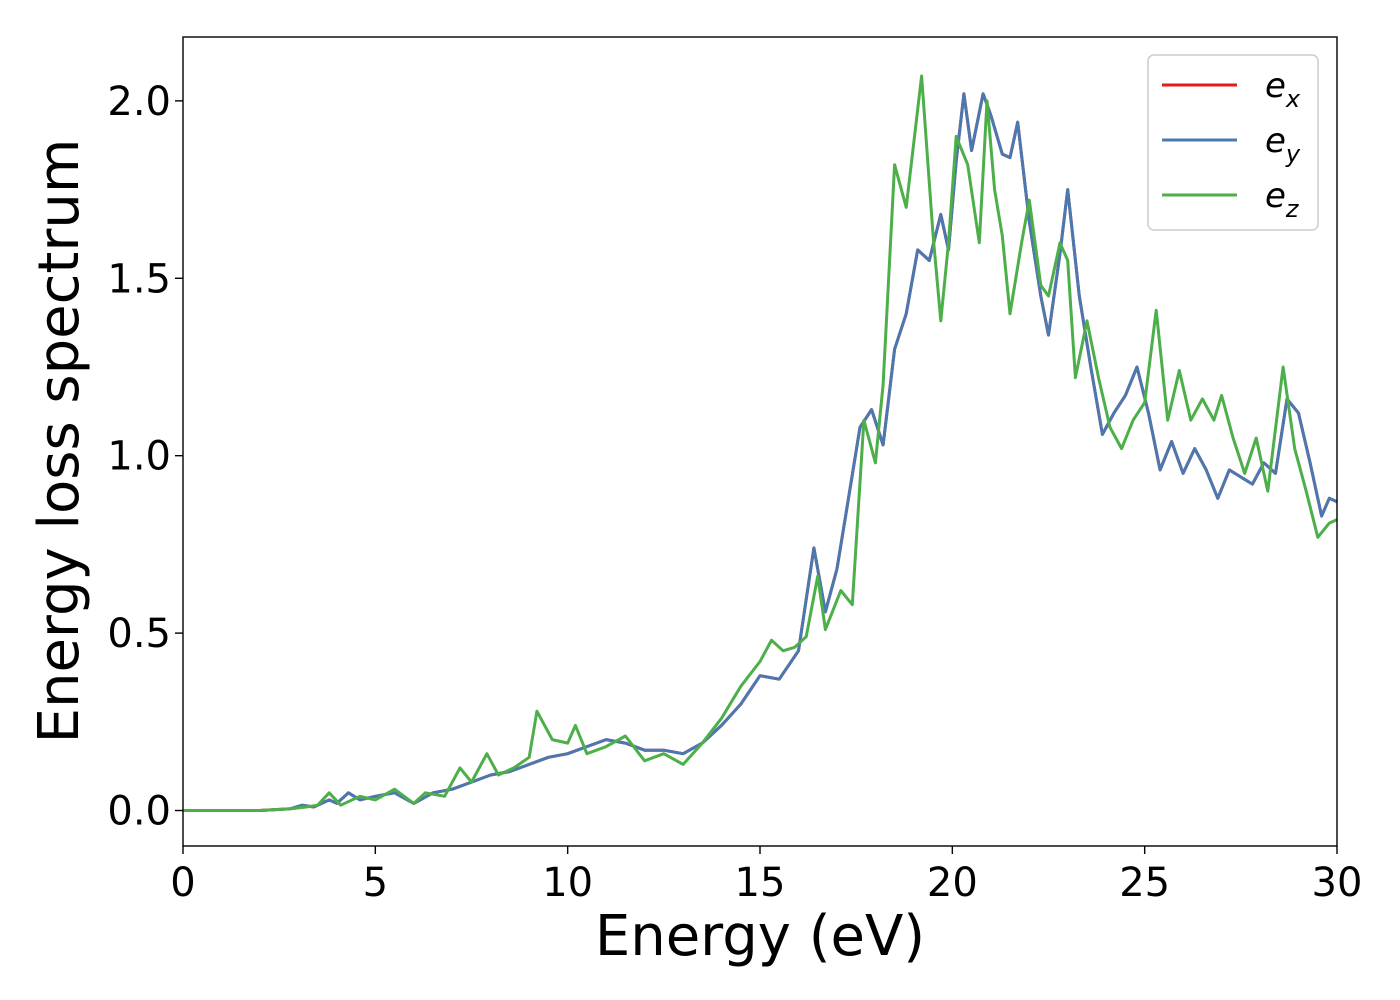  I want to click on y-axis: 0.0 0.5 1.0 1.5 2.0, so click(145, 457).